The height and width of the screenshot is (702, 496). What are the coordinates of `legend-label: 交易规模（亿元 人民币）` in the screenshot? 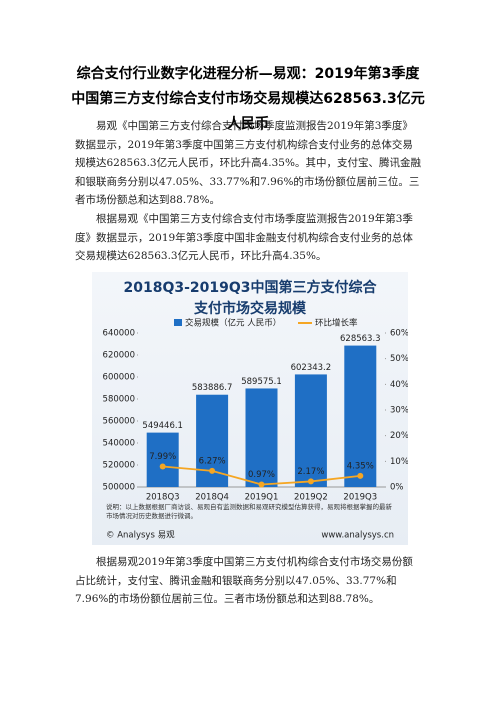 It's located at (233, 323).